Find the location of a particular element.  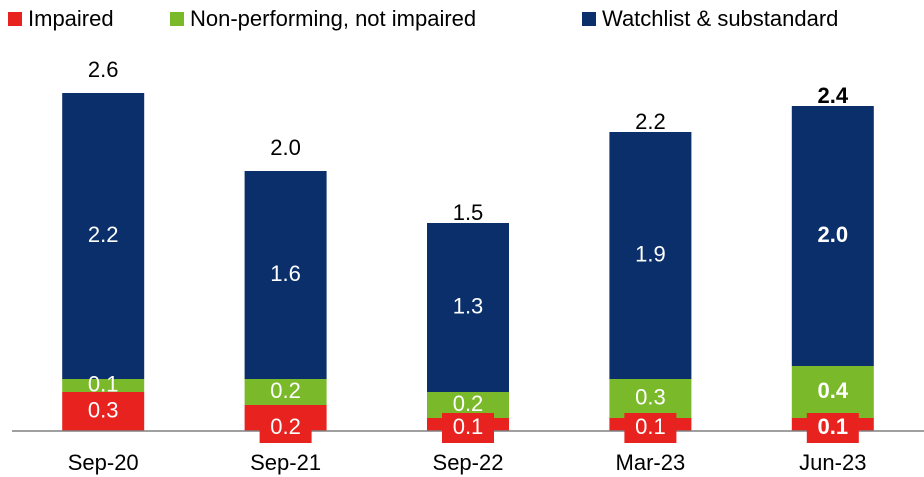

legend-label: Impaired is located at coordinates (71, 18).